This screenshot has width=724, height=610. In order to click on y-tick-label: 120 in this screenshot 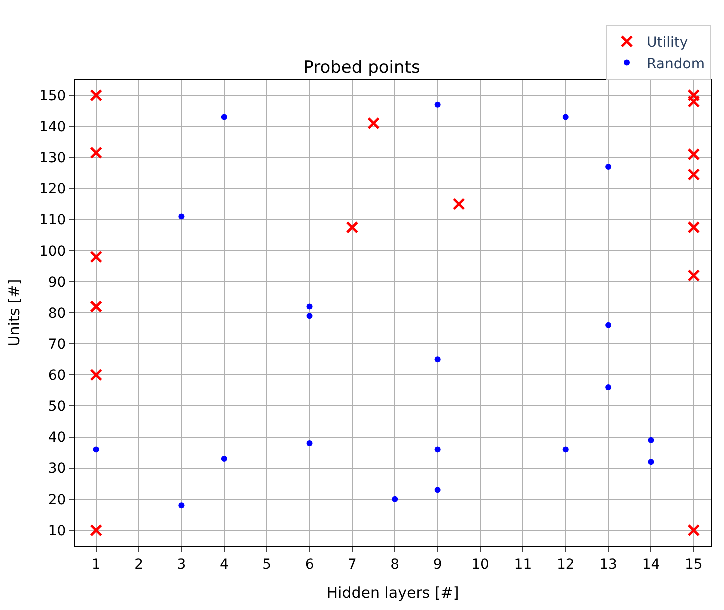, I will do `click(52, 190)`.